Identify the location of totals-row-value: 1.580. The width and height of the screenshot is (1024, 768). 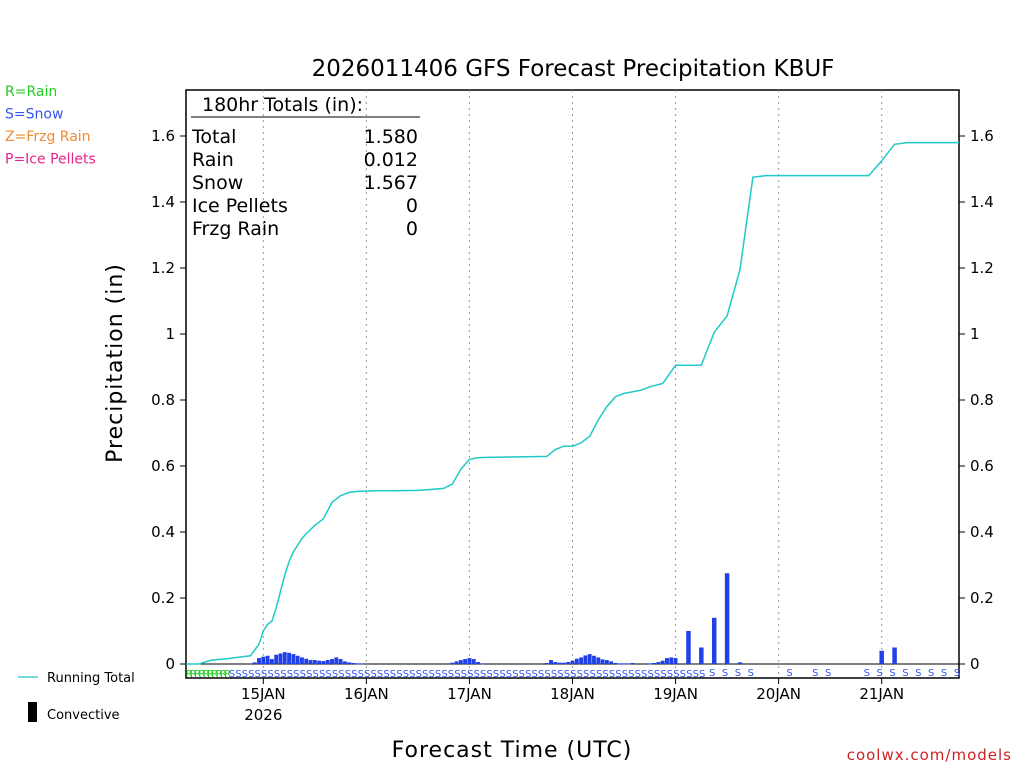
(391, 137).